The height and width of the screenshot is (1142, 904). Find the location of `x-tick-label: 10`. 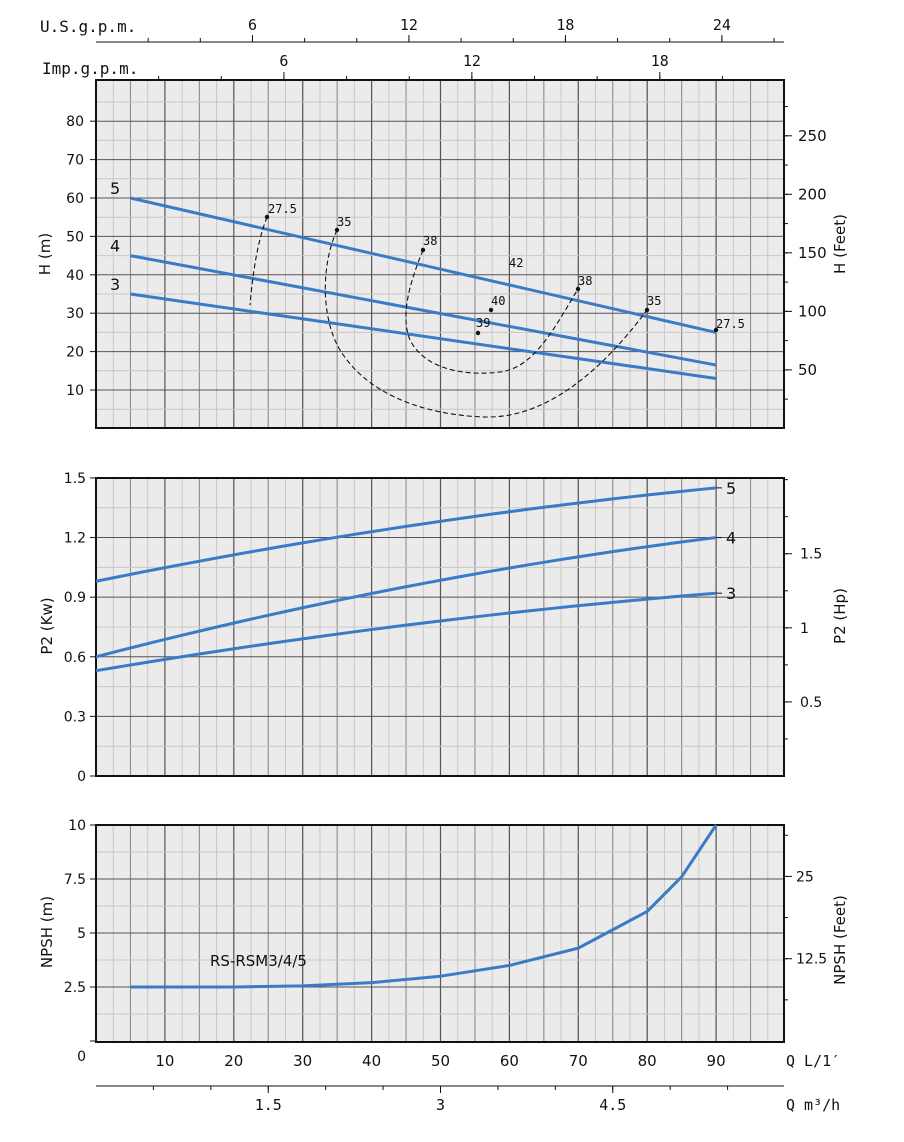

x-tick-label: 10 is located at coordinates (164, 1061).